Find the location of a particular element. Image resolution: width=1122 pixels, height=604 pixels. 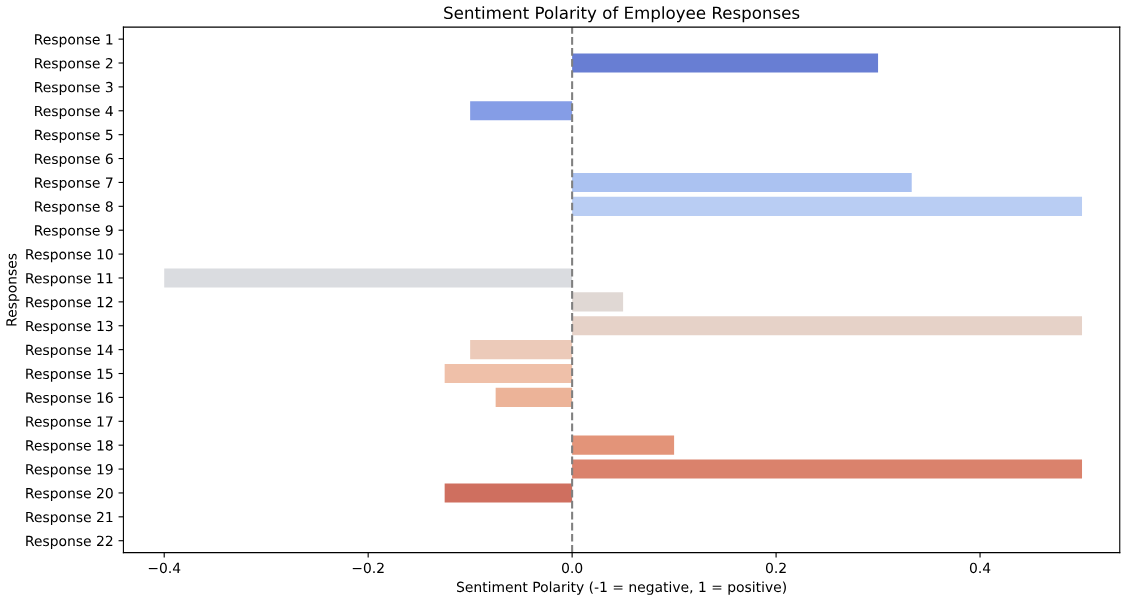

y-tick-label: Response 4 is located at coordinates (74, 112).